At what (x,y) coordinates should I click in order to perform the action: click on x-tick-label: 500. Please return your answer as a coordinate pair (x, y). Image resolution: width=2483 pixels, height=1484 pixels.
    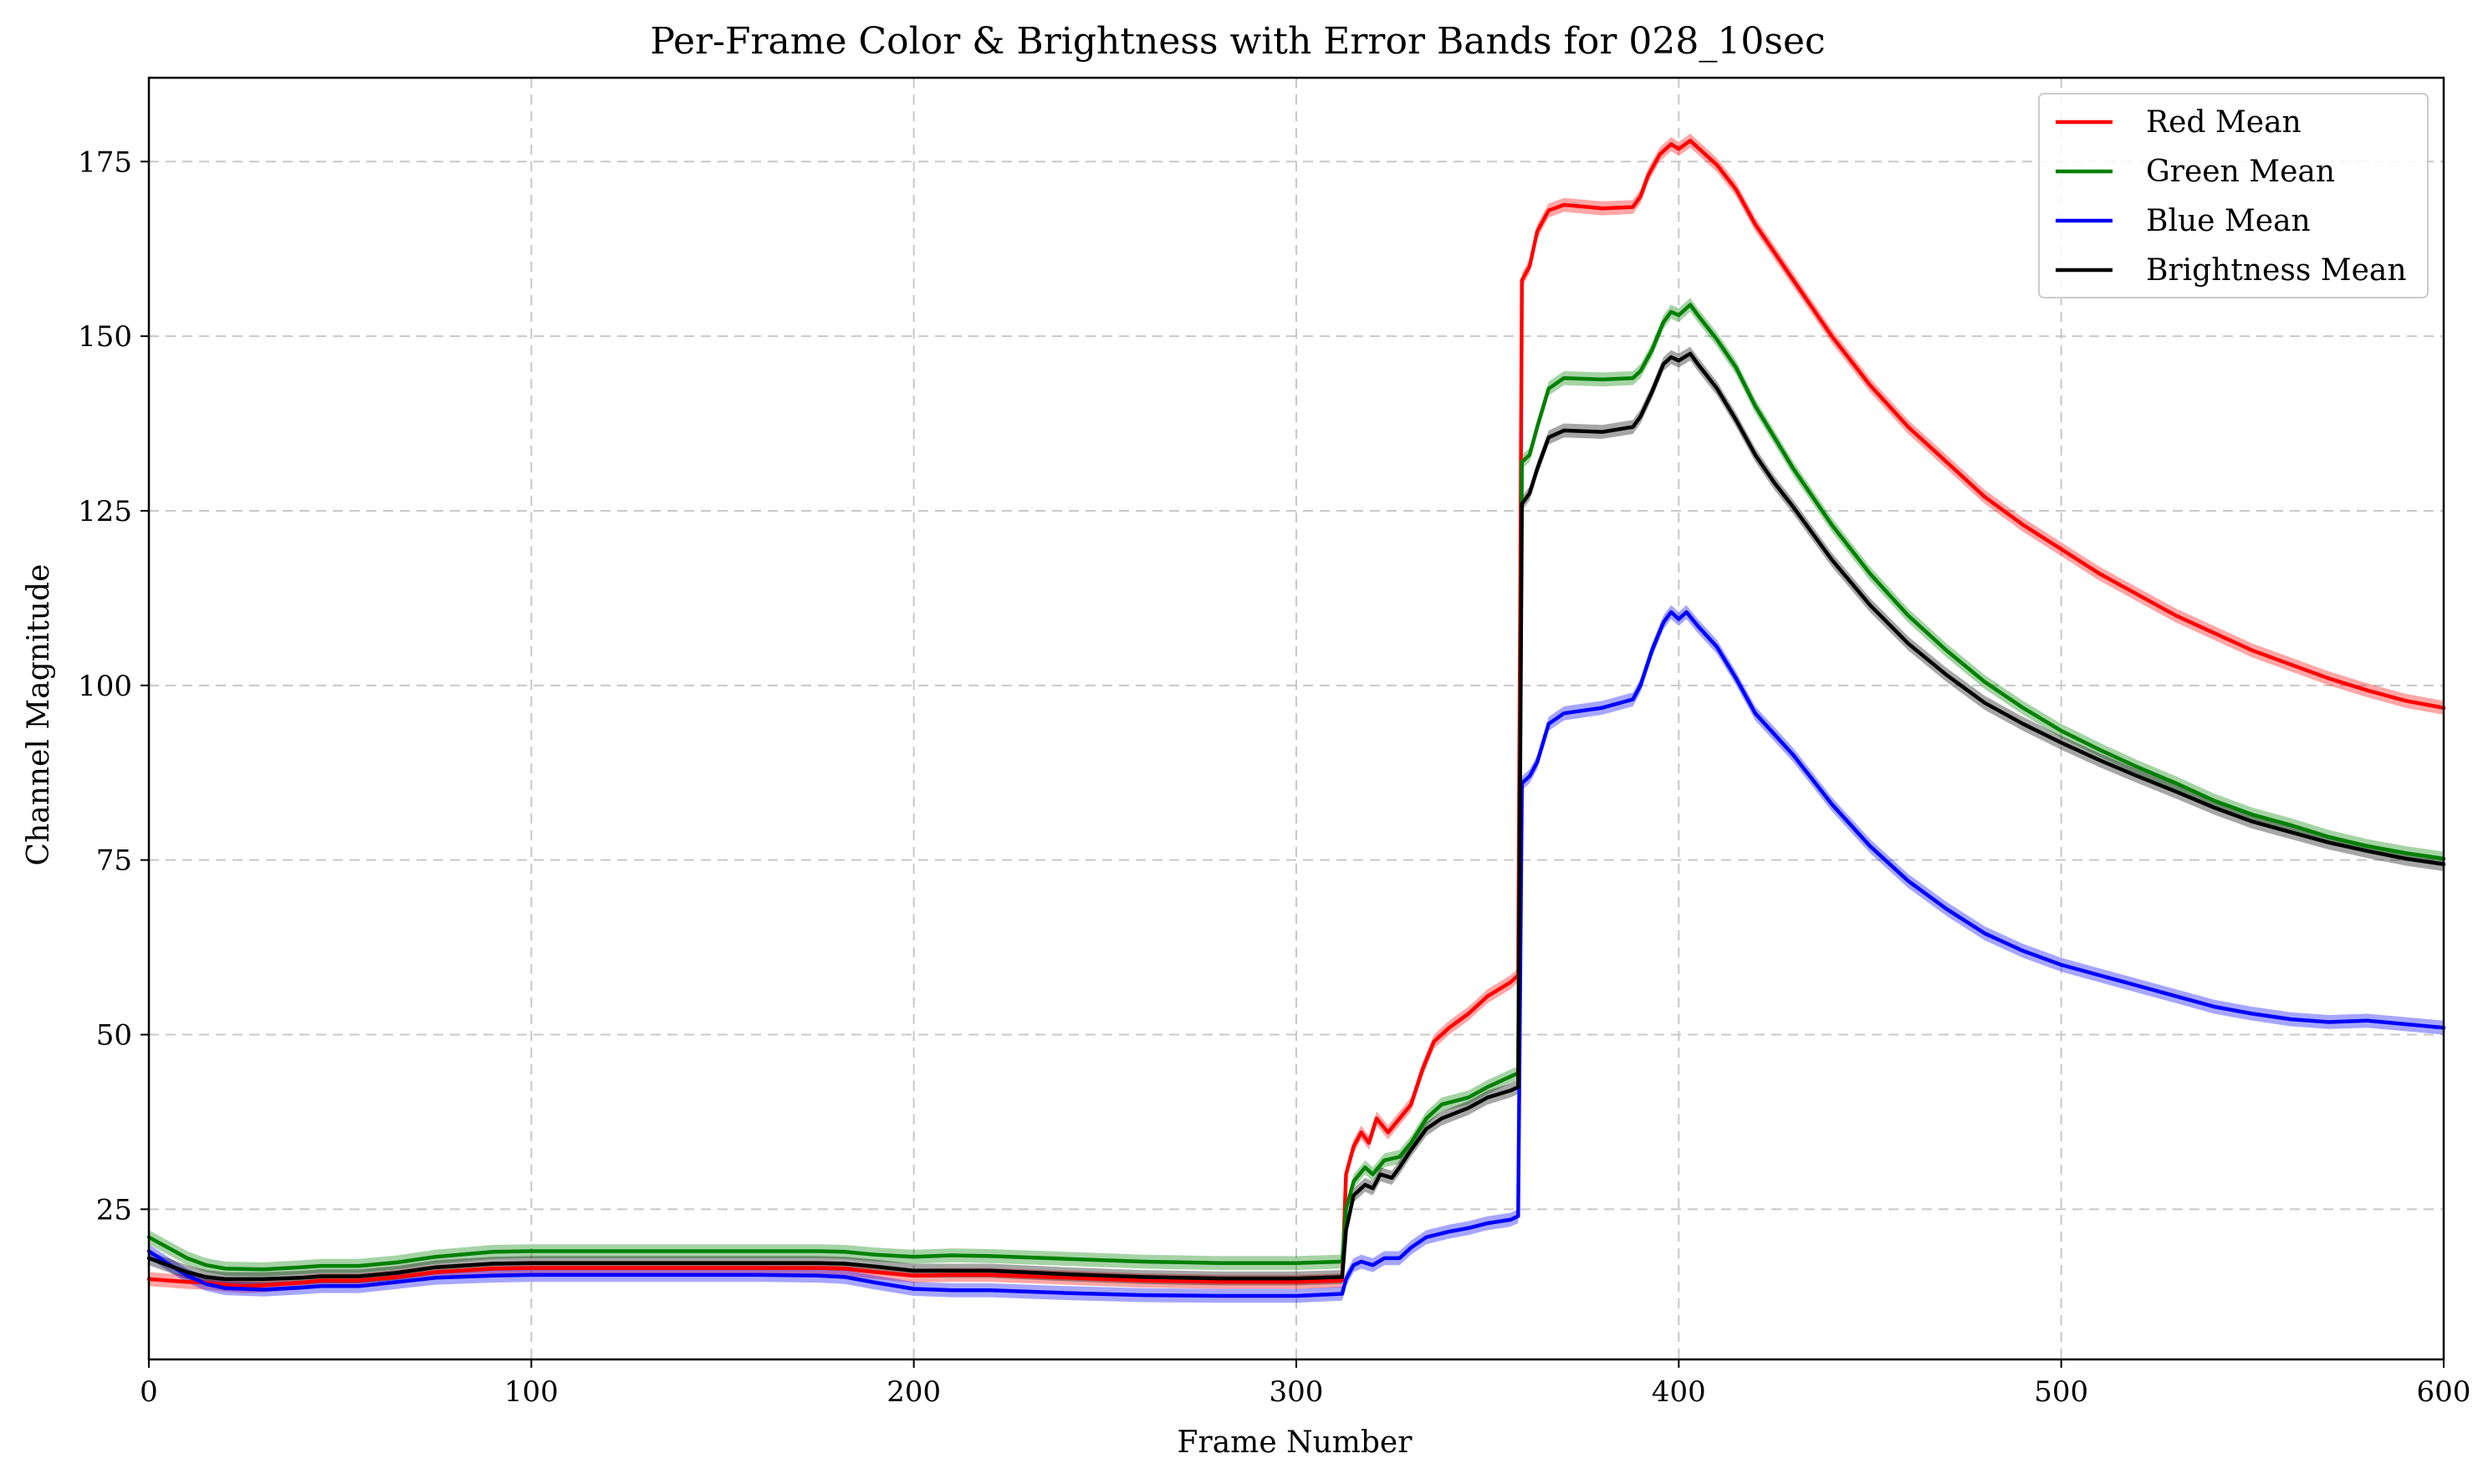
    Looking at the image, I should click on (2061, 1392).